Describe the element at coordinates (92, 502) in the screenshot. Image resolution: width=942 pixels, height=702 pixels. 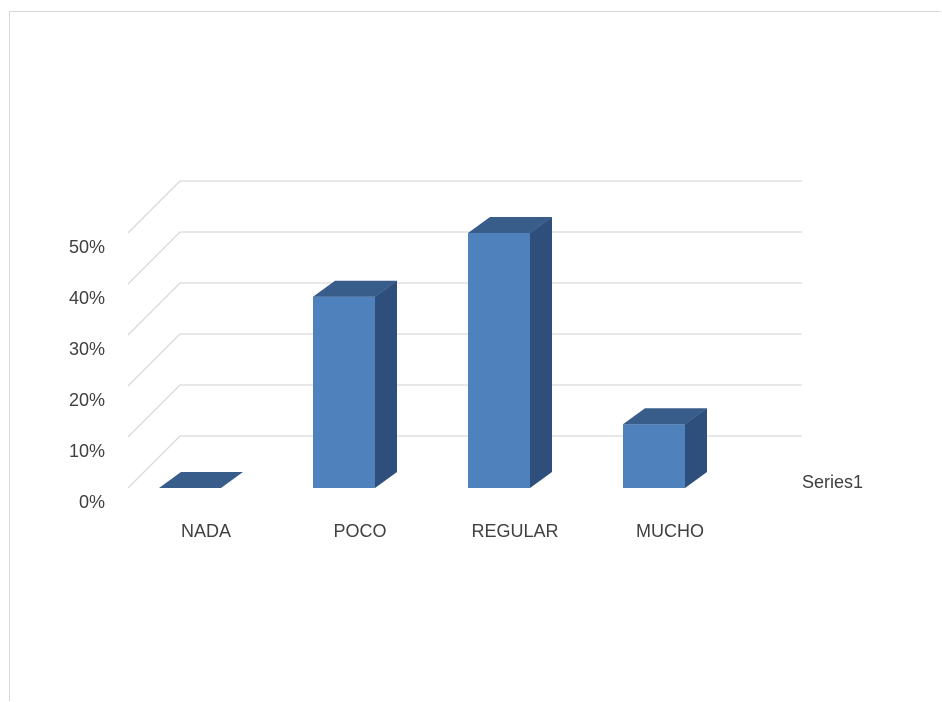
I see `y-tick-label: 0%` at that location.